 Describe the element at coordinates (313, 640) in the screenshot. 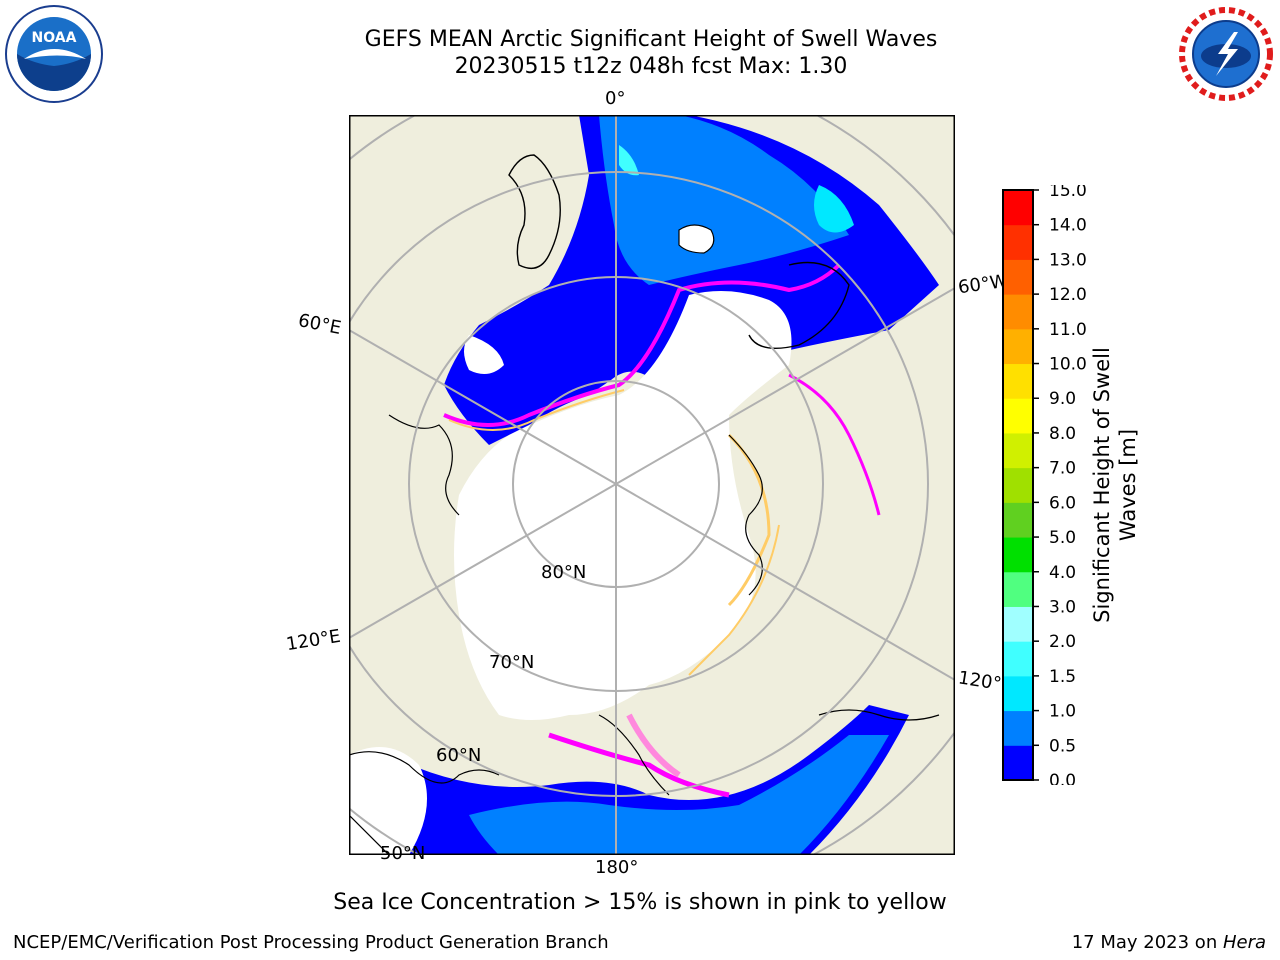

I see `lon-label-120e: 120°E` at that location.